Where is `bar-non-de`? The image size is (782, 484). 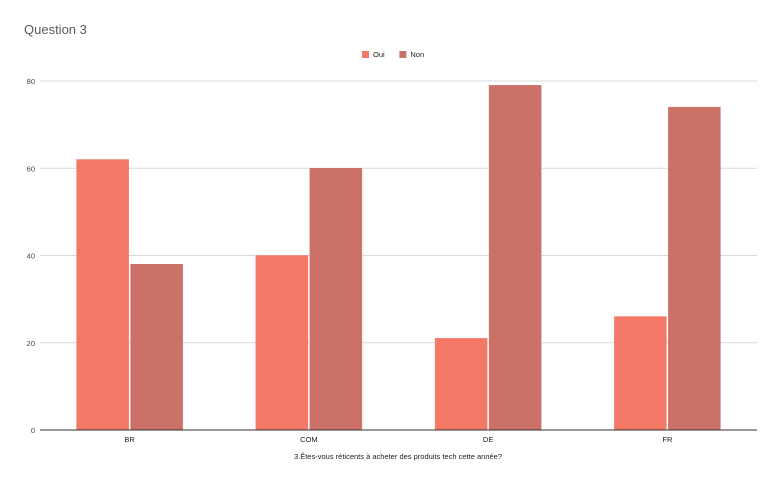 bar-non-de is located at coordinates (515, 258).